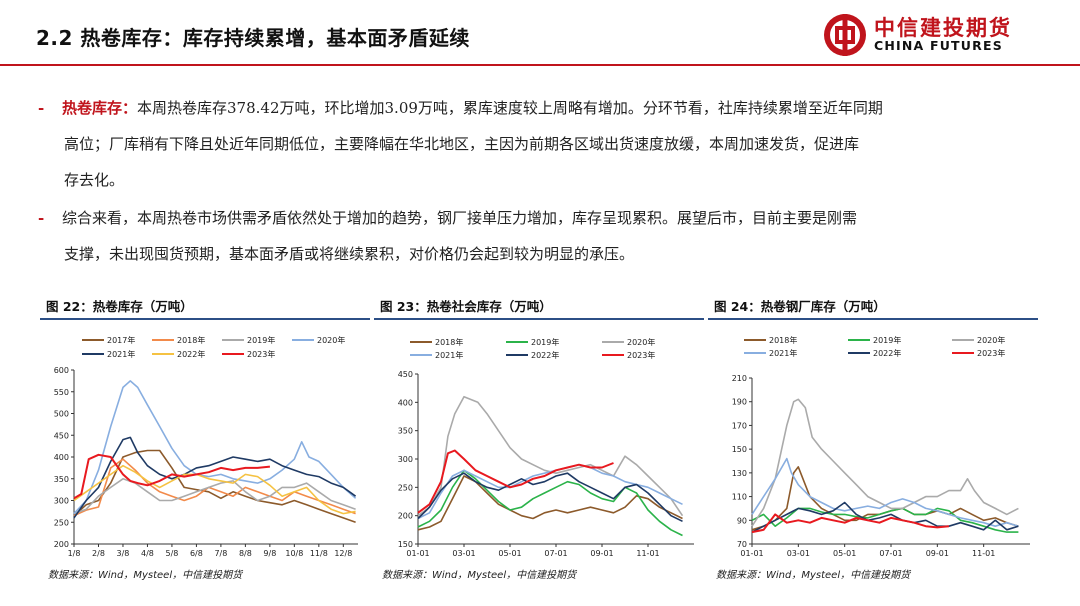 The image size is (1080, 606). I want to click on legend-item: 2023年, so click(978, 353).